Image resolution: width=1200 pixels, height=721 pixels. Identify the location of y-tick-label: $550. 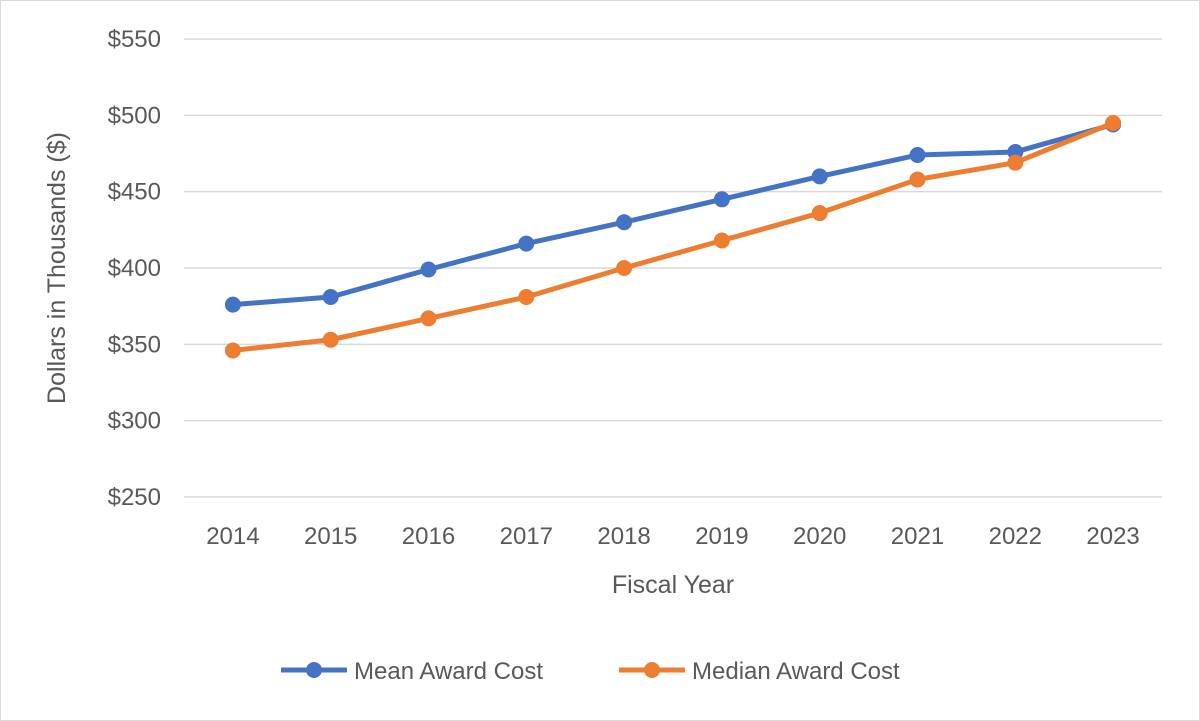
(134, 39).